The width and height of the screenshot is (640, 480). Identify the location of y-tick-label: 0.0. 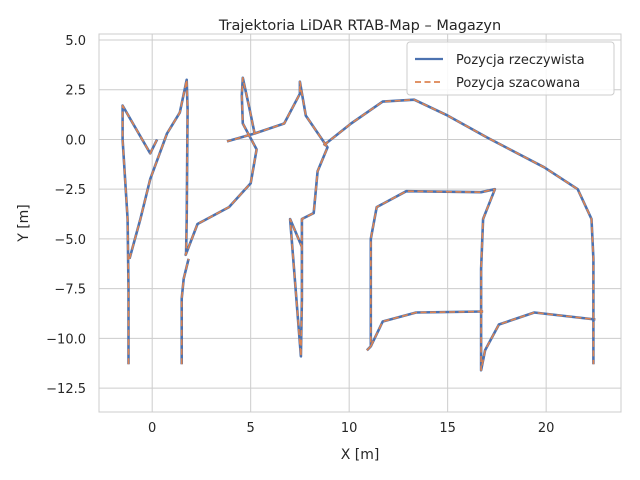
(75, 140).